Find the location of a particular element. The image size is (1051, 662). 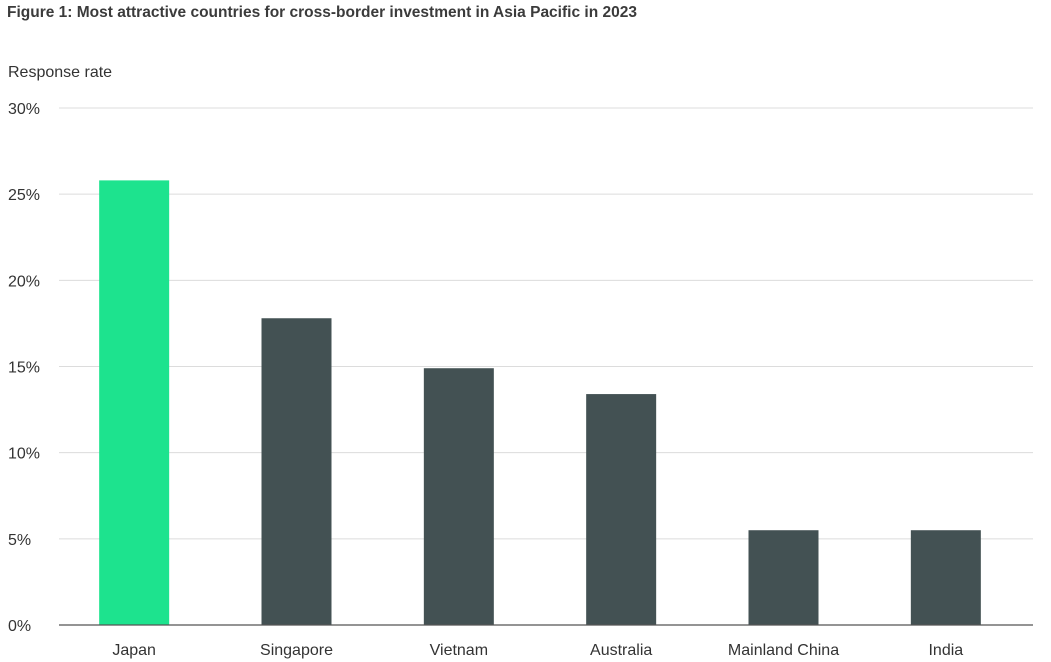

x-tick-label: Australia is located at coordinates (621, 650).